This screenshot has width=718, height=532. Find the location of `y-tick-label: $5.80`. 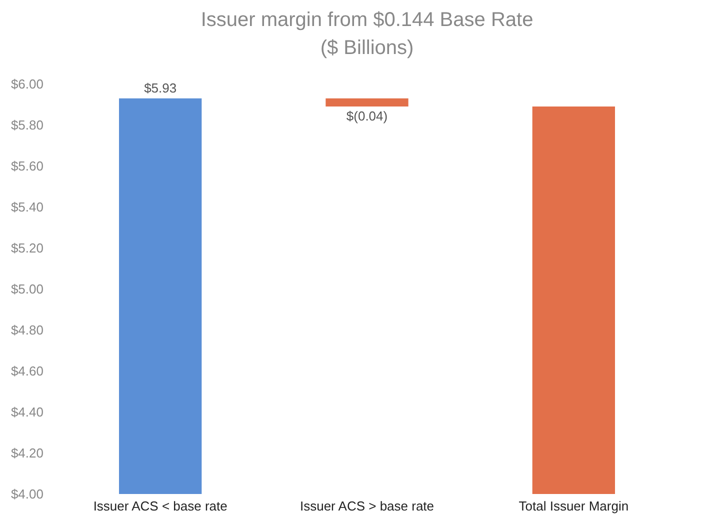

y-tick-label: $5.80 is located at coordinates (27, 125).